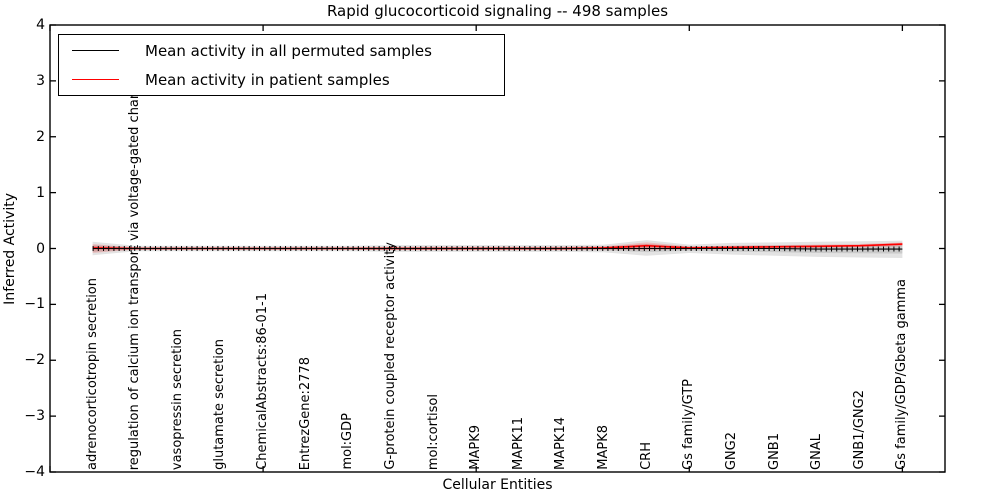  What do you see at coordinates (95, 50) in the screenshot?
I see `permuted-line-sample-icon` at bounding box center [95, 50].